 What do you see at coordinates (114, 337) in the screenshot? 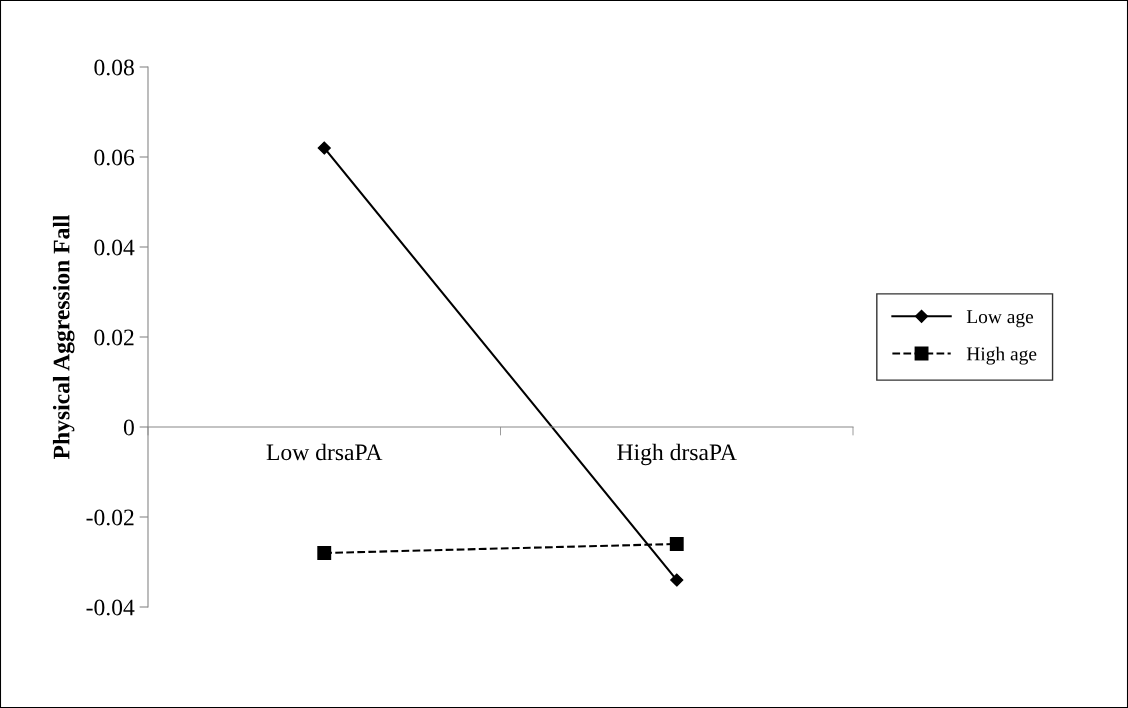
I see `y-tick-label: 0.02` at bounding box center [114, 337].